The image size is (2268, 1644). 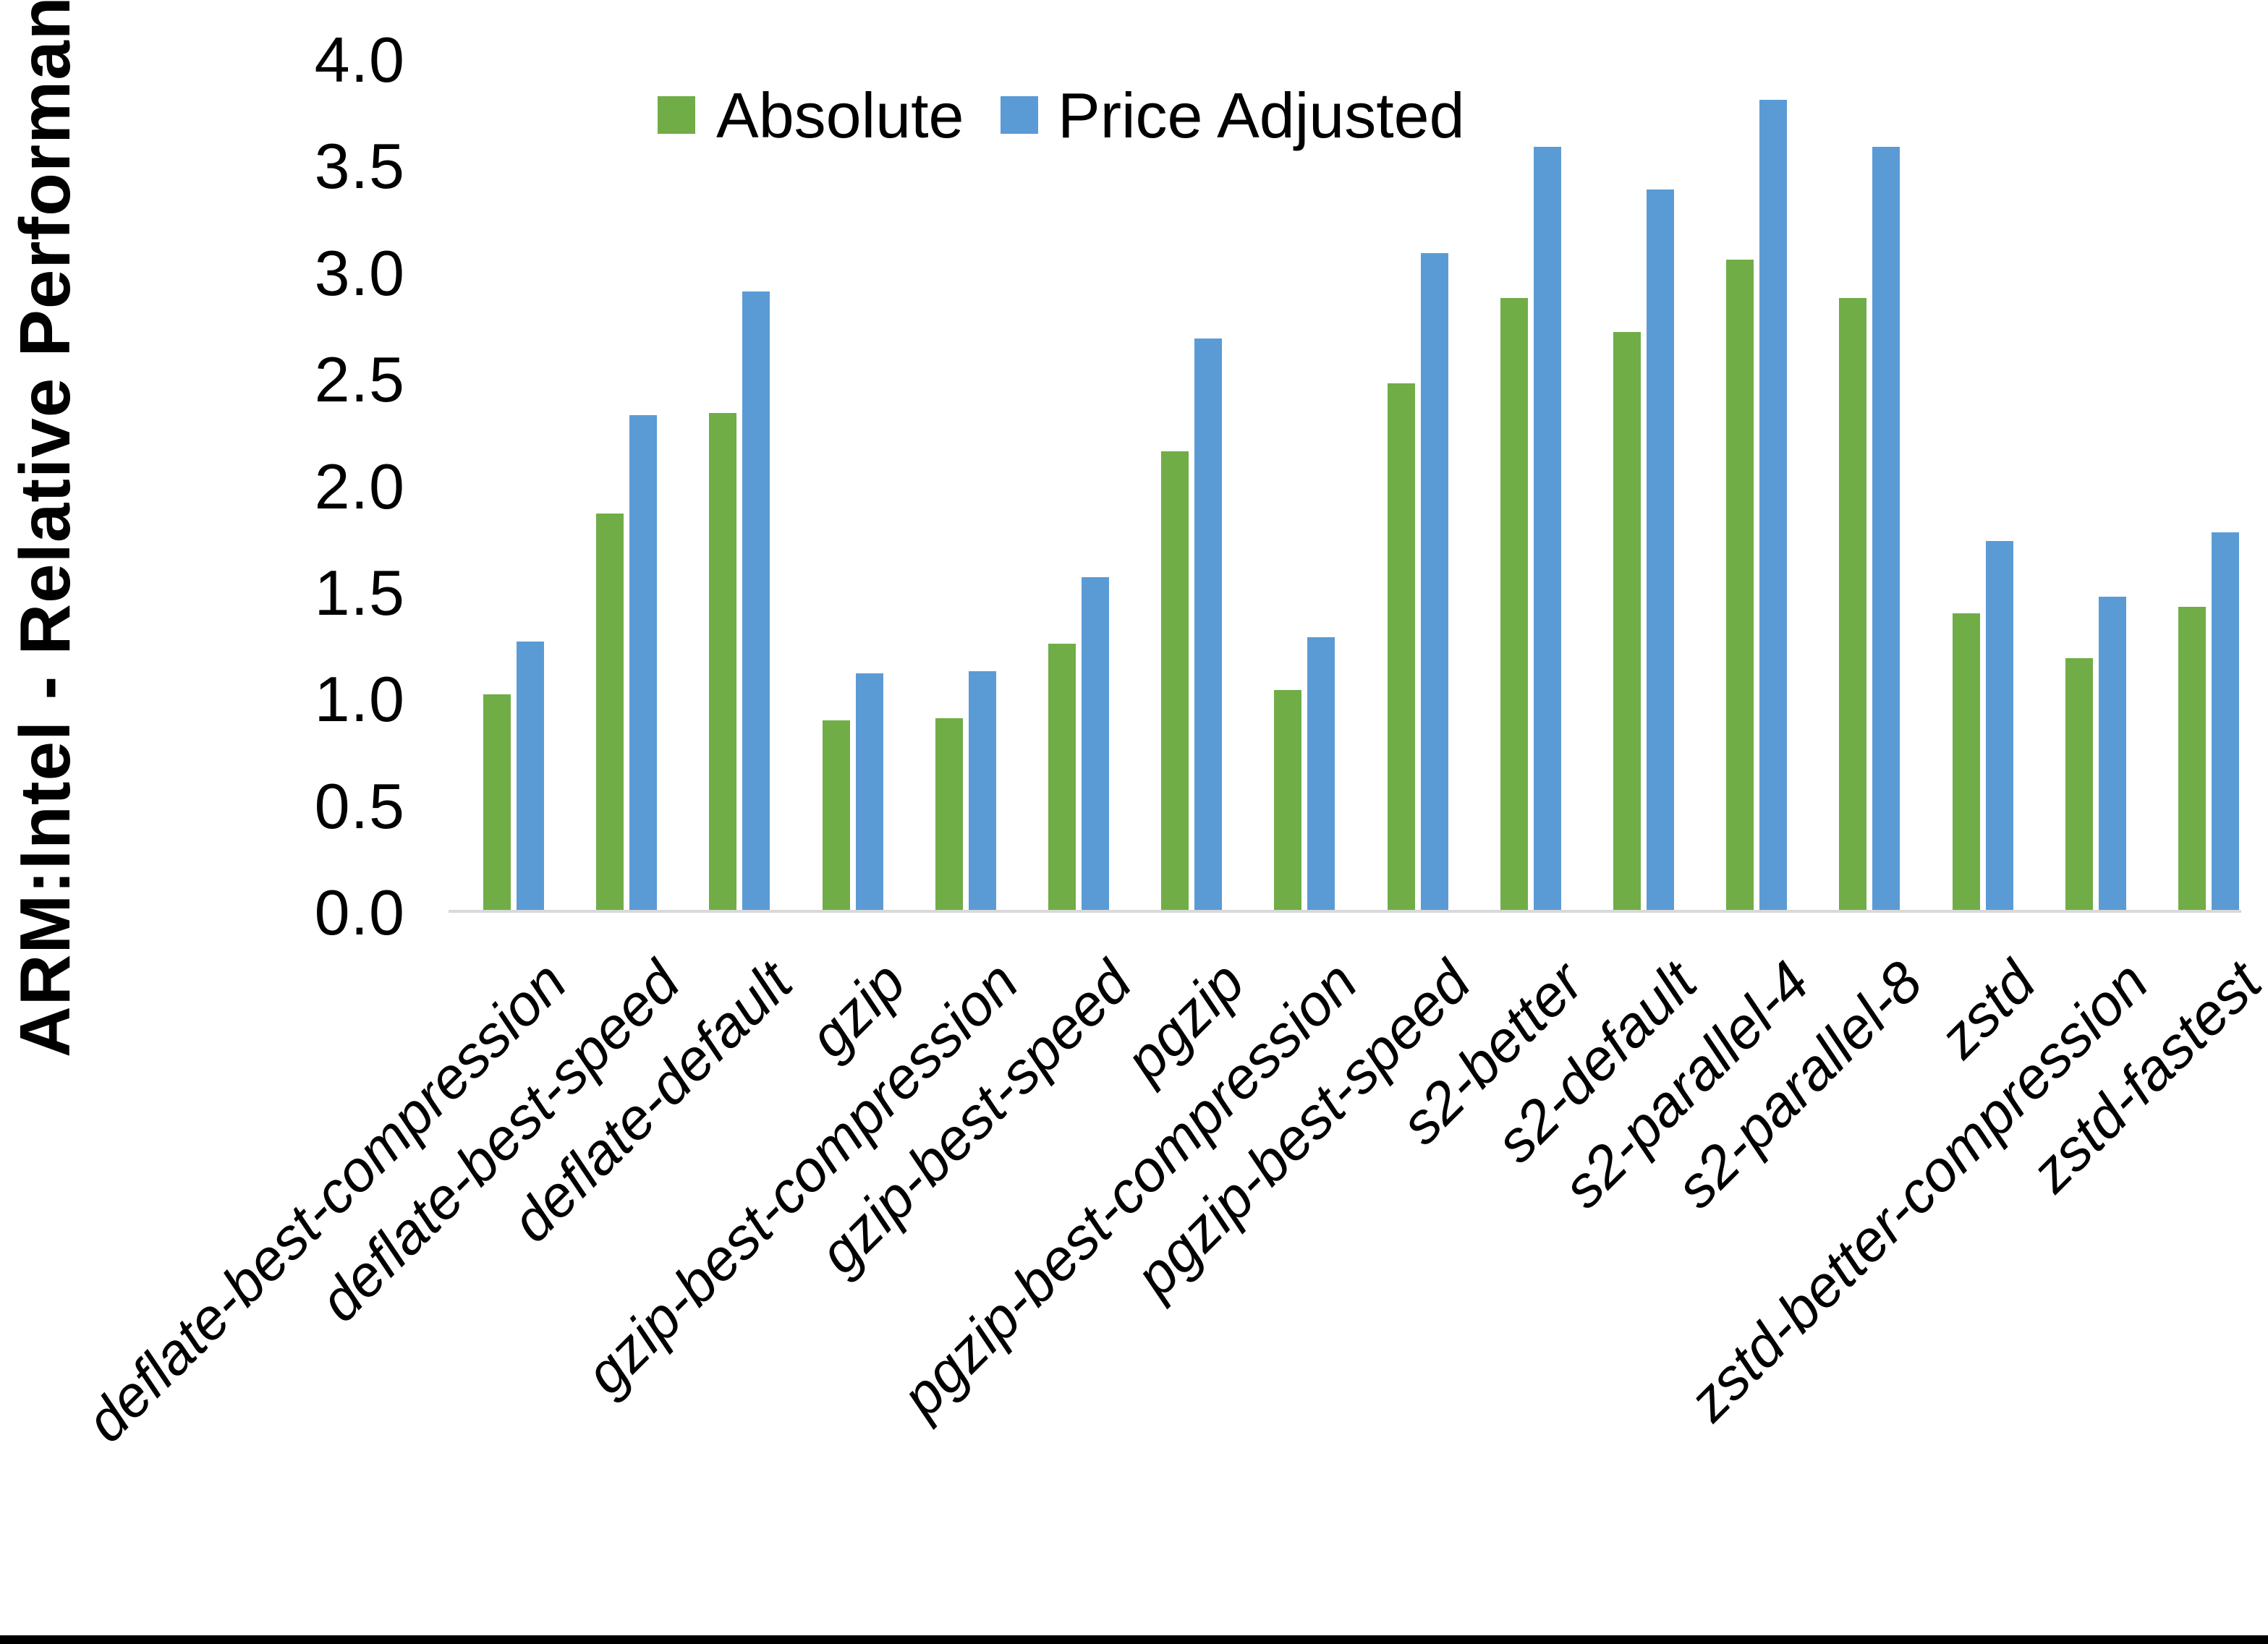 I want to click on legend-label-absolute: Absolute, so click(x=840, y=115).